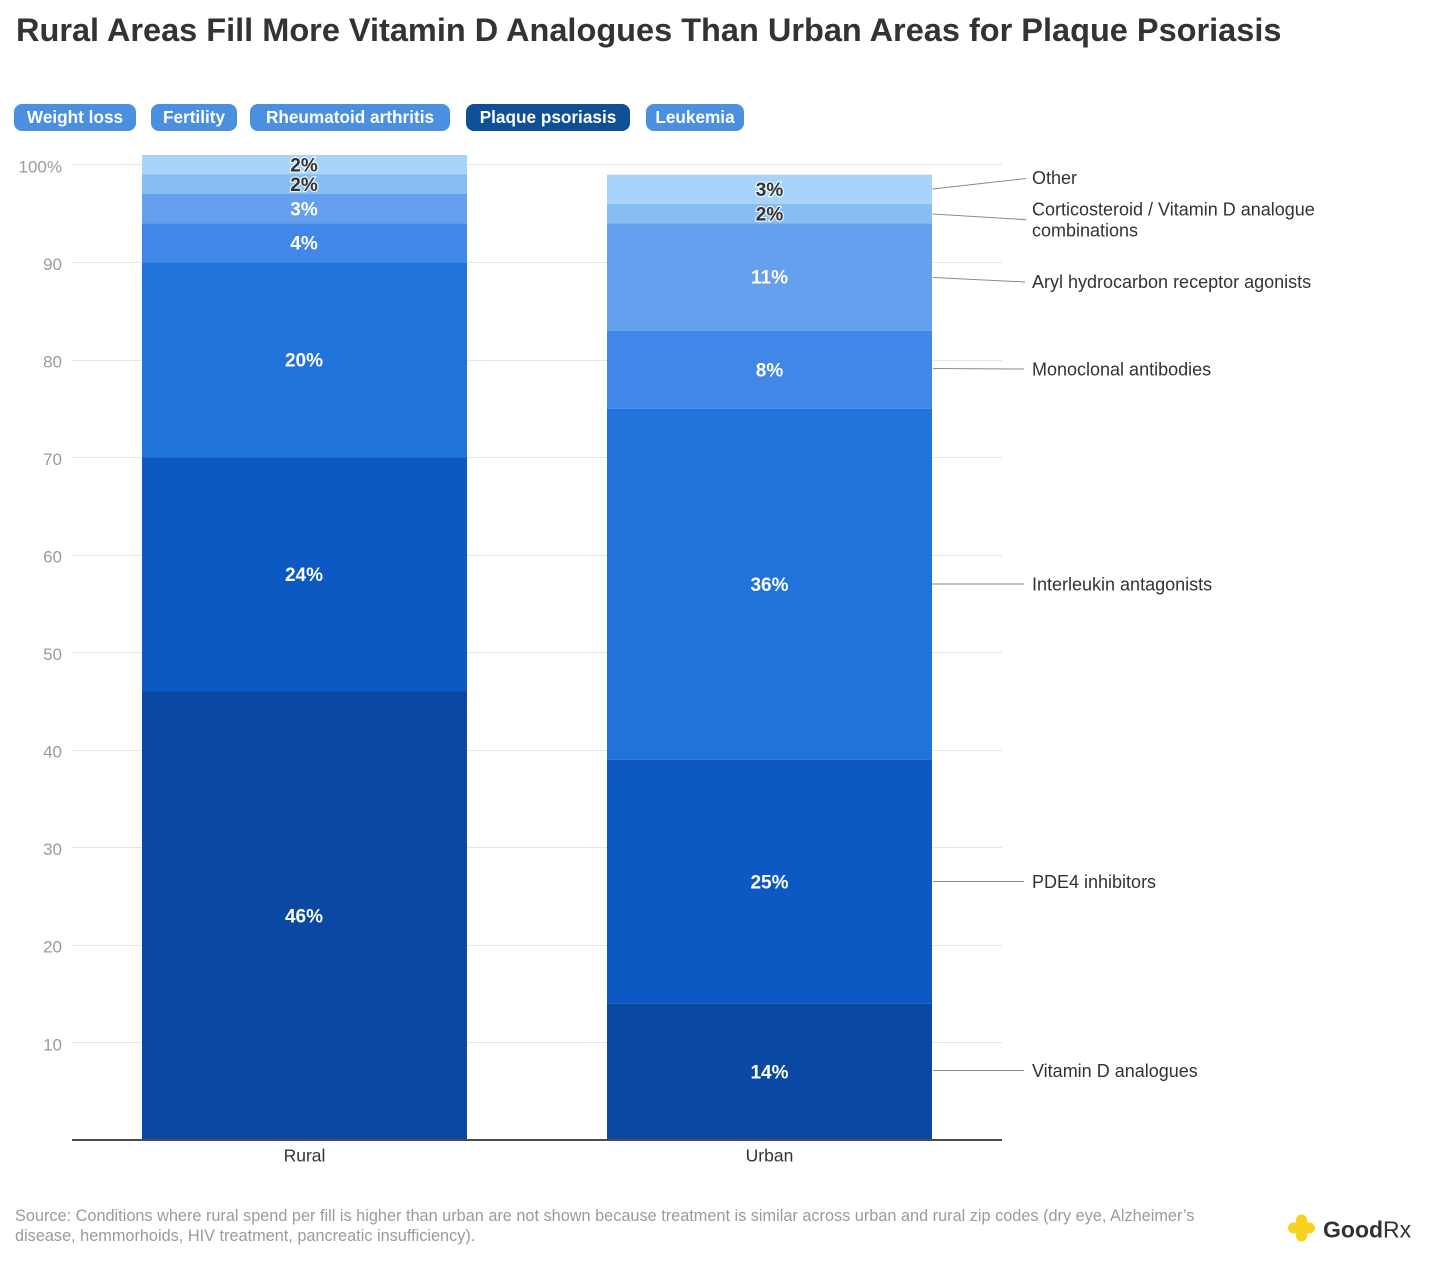 This screenshot has height=1263, width=1440. What do you see at coordinates (1054, 178) in the screenshot?
I see `svg-text: Other` at bounding box center [1054, 178].